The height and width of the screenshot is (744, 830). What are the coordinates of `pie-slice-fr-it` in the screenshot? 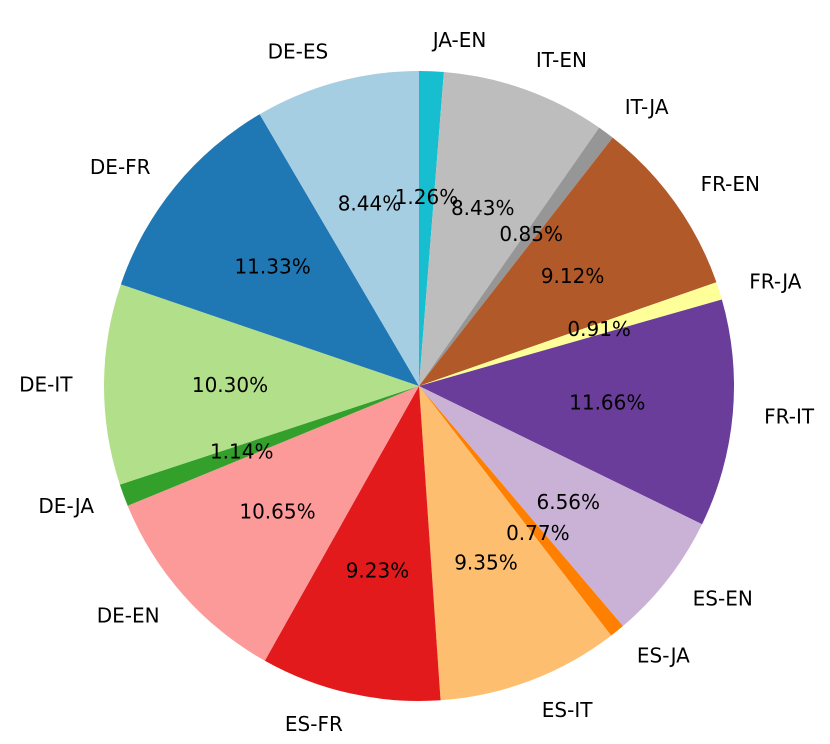 It's located at (577, 412).